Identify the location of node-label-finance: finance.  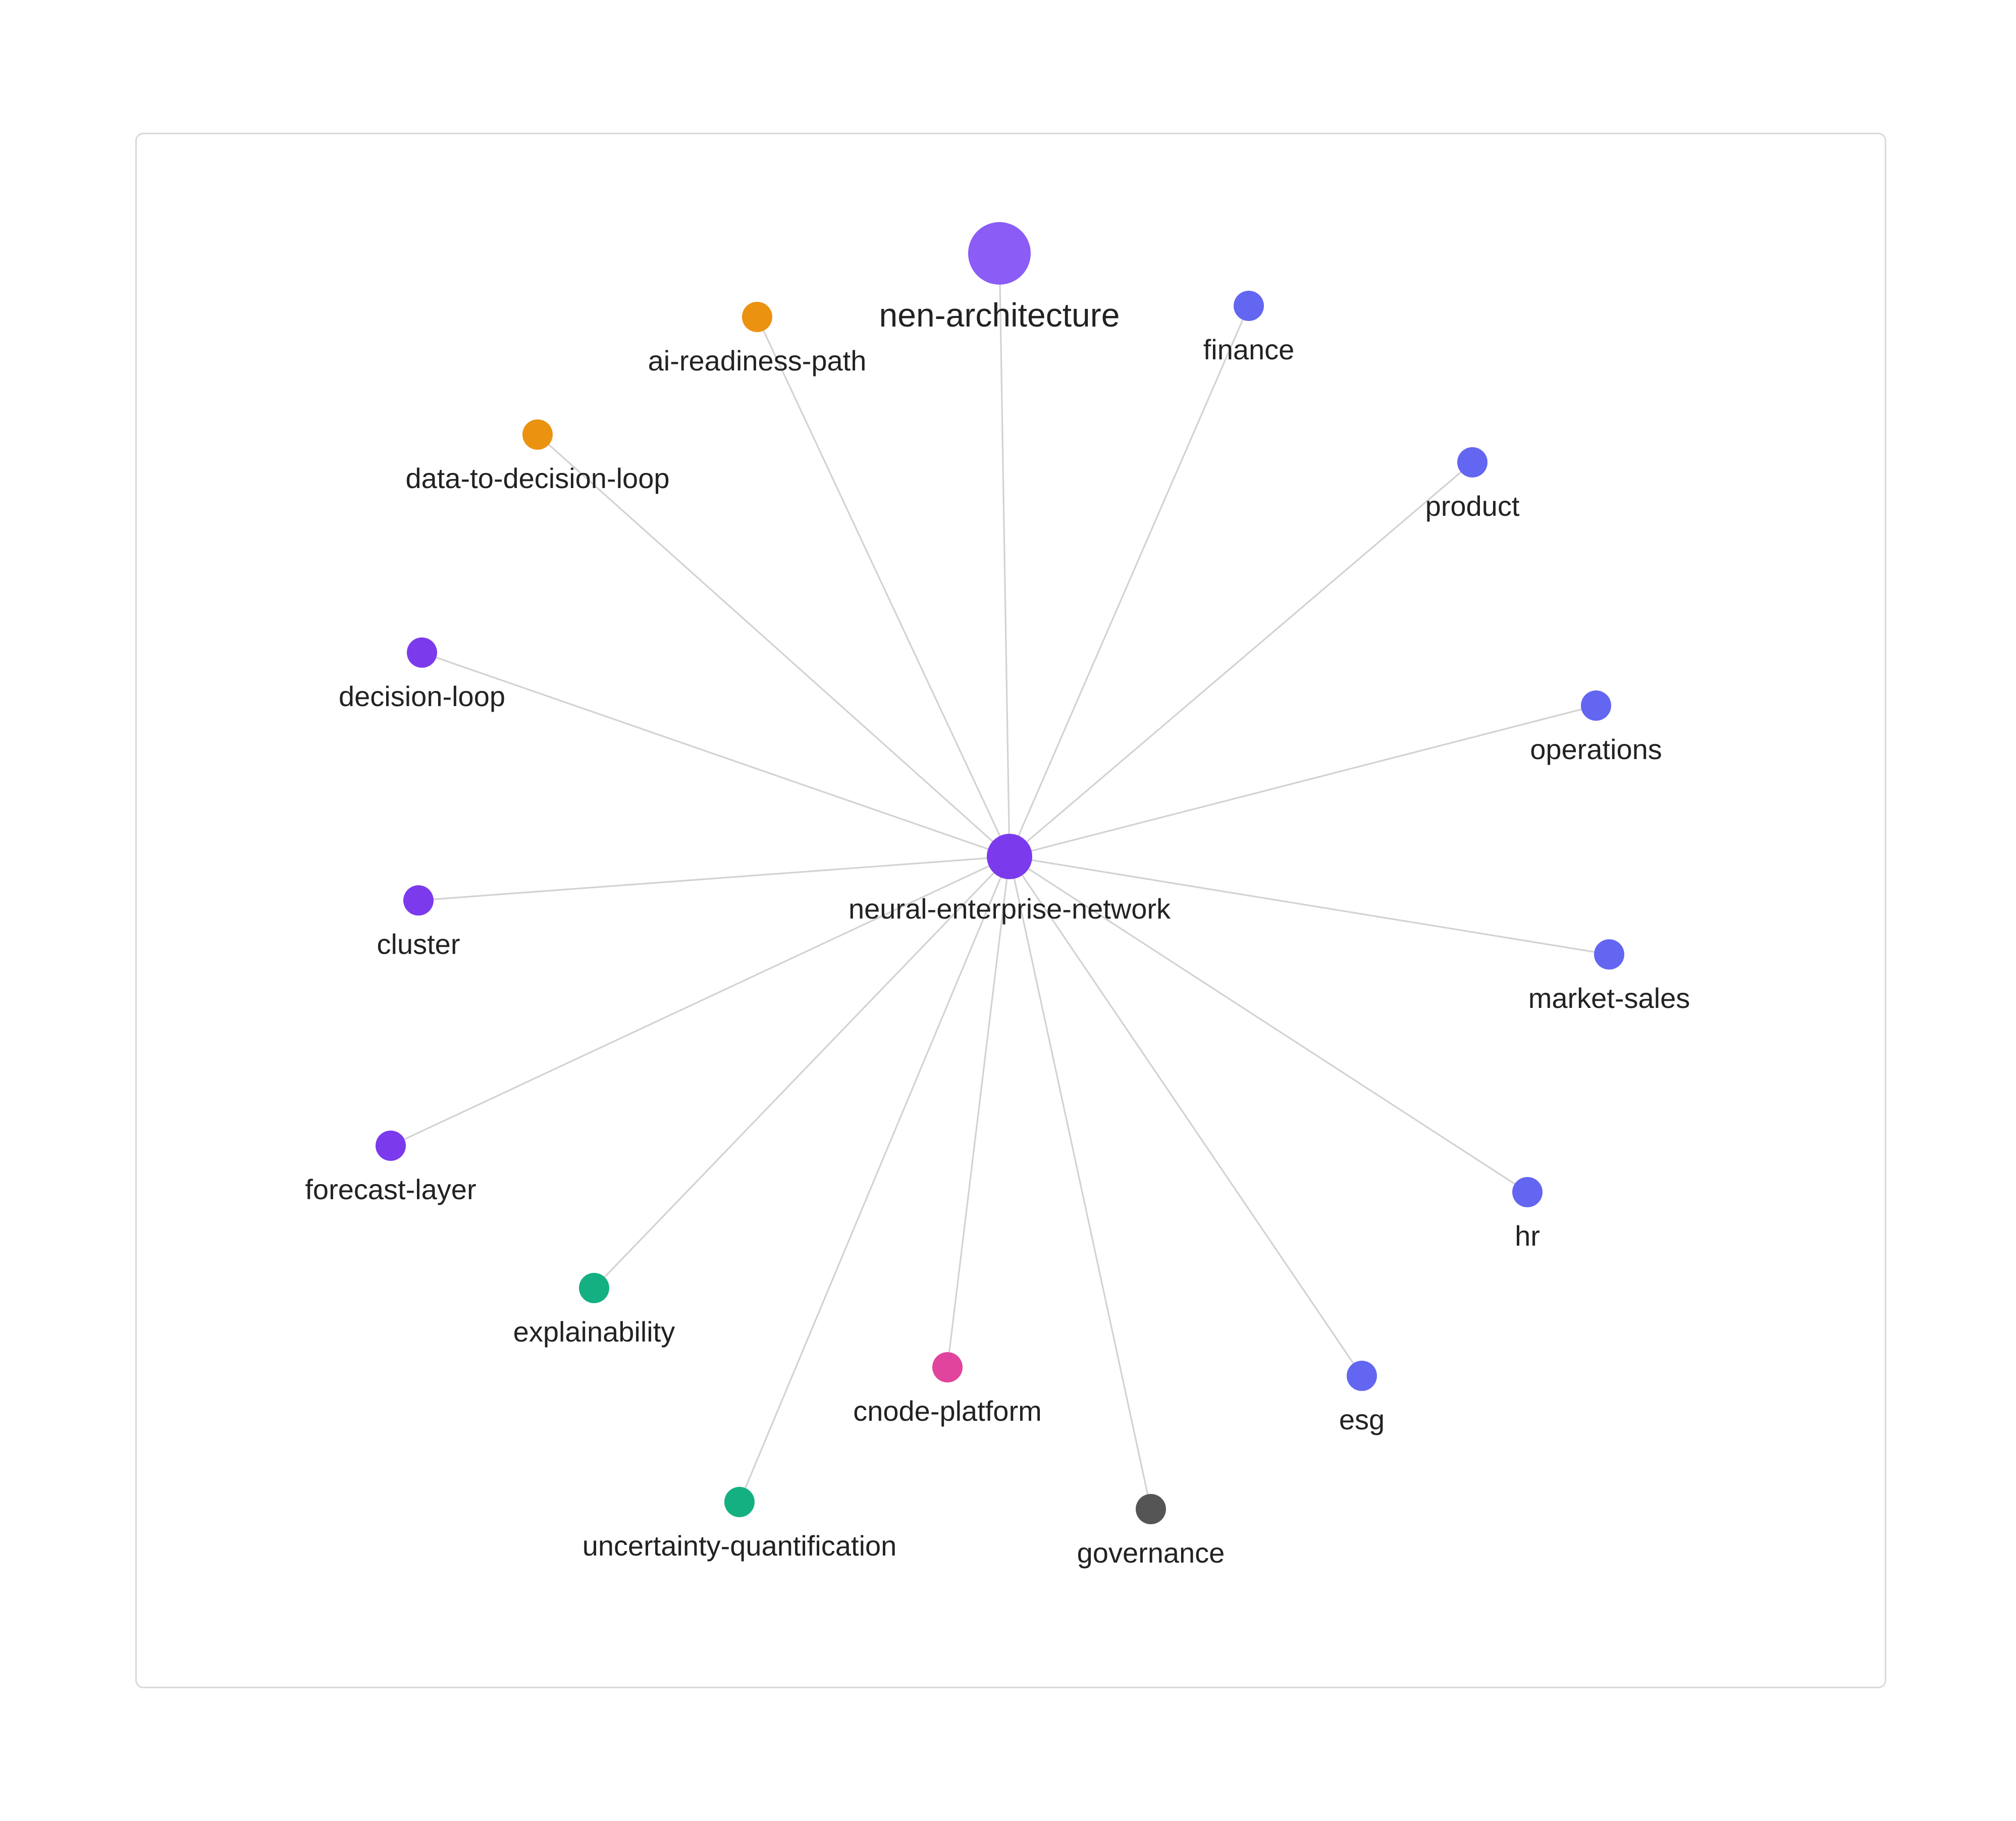
(1249, 349).